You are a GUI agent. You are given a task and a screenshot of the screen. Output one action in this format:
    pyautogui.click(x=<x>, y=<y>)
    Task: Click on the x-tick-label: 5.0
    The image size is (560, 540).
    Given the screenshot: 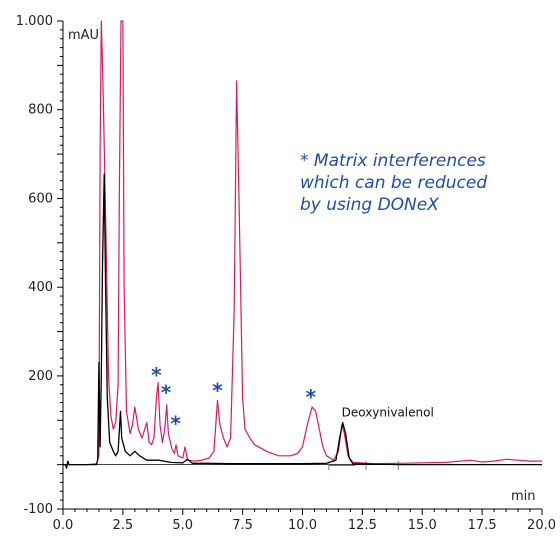 What is the action you would take?
    pyautogui.click(x=182, y=525)
    